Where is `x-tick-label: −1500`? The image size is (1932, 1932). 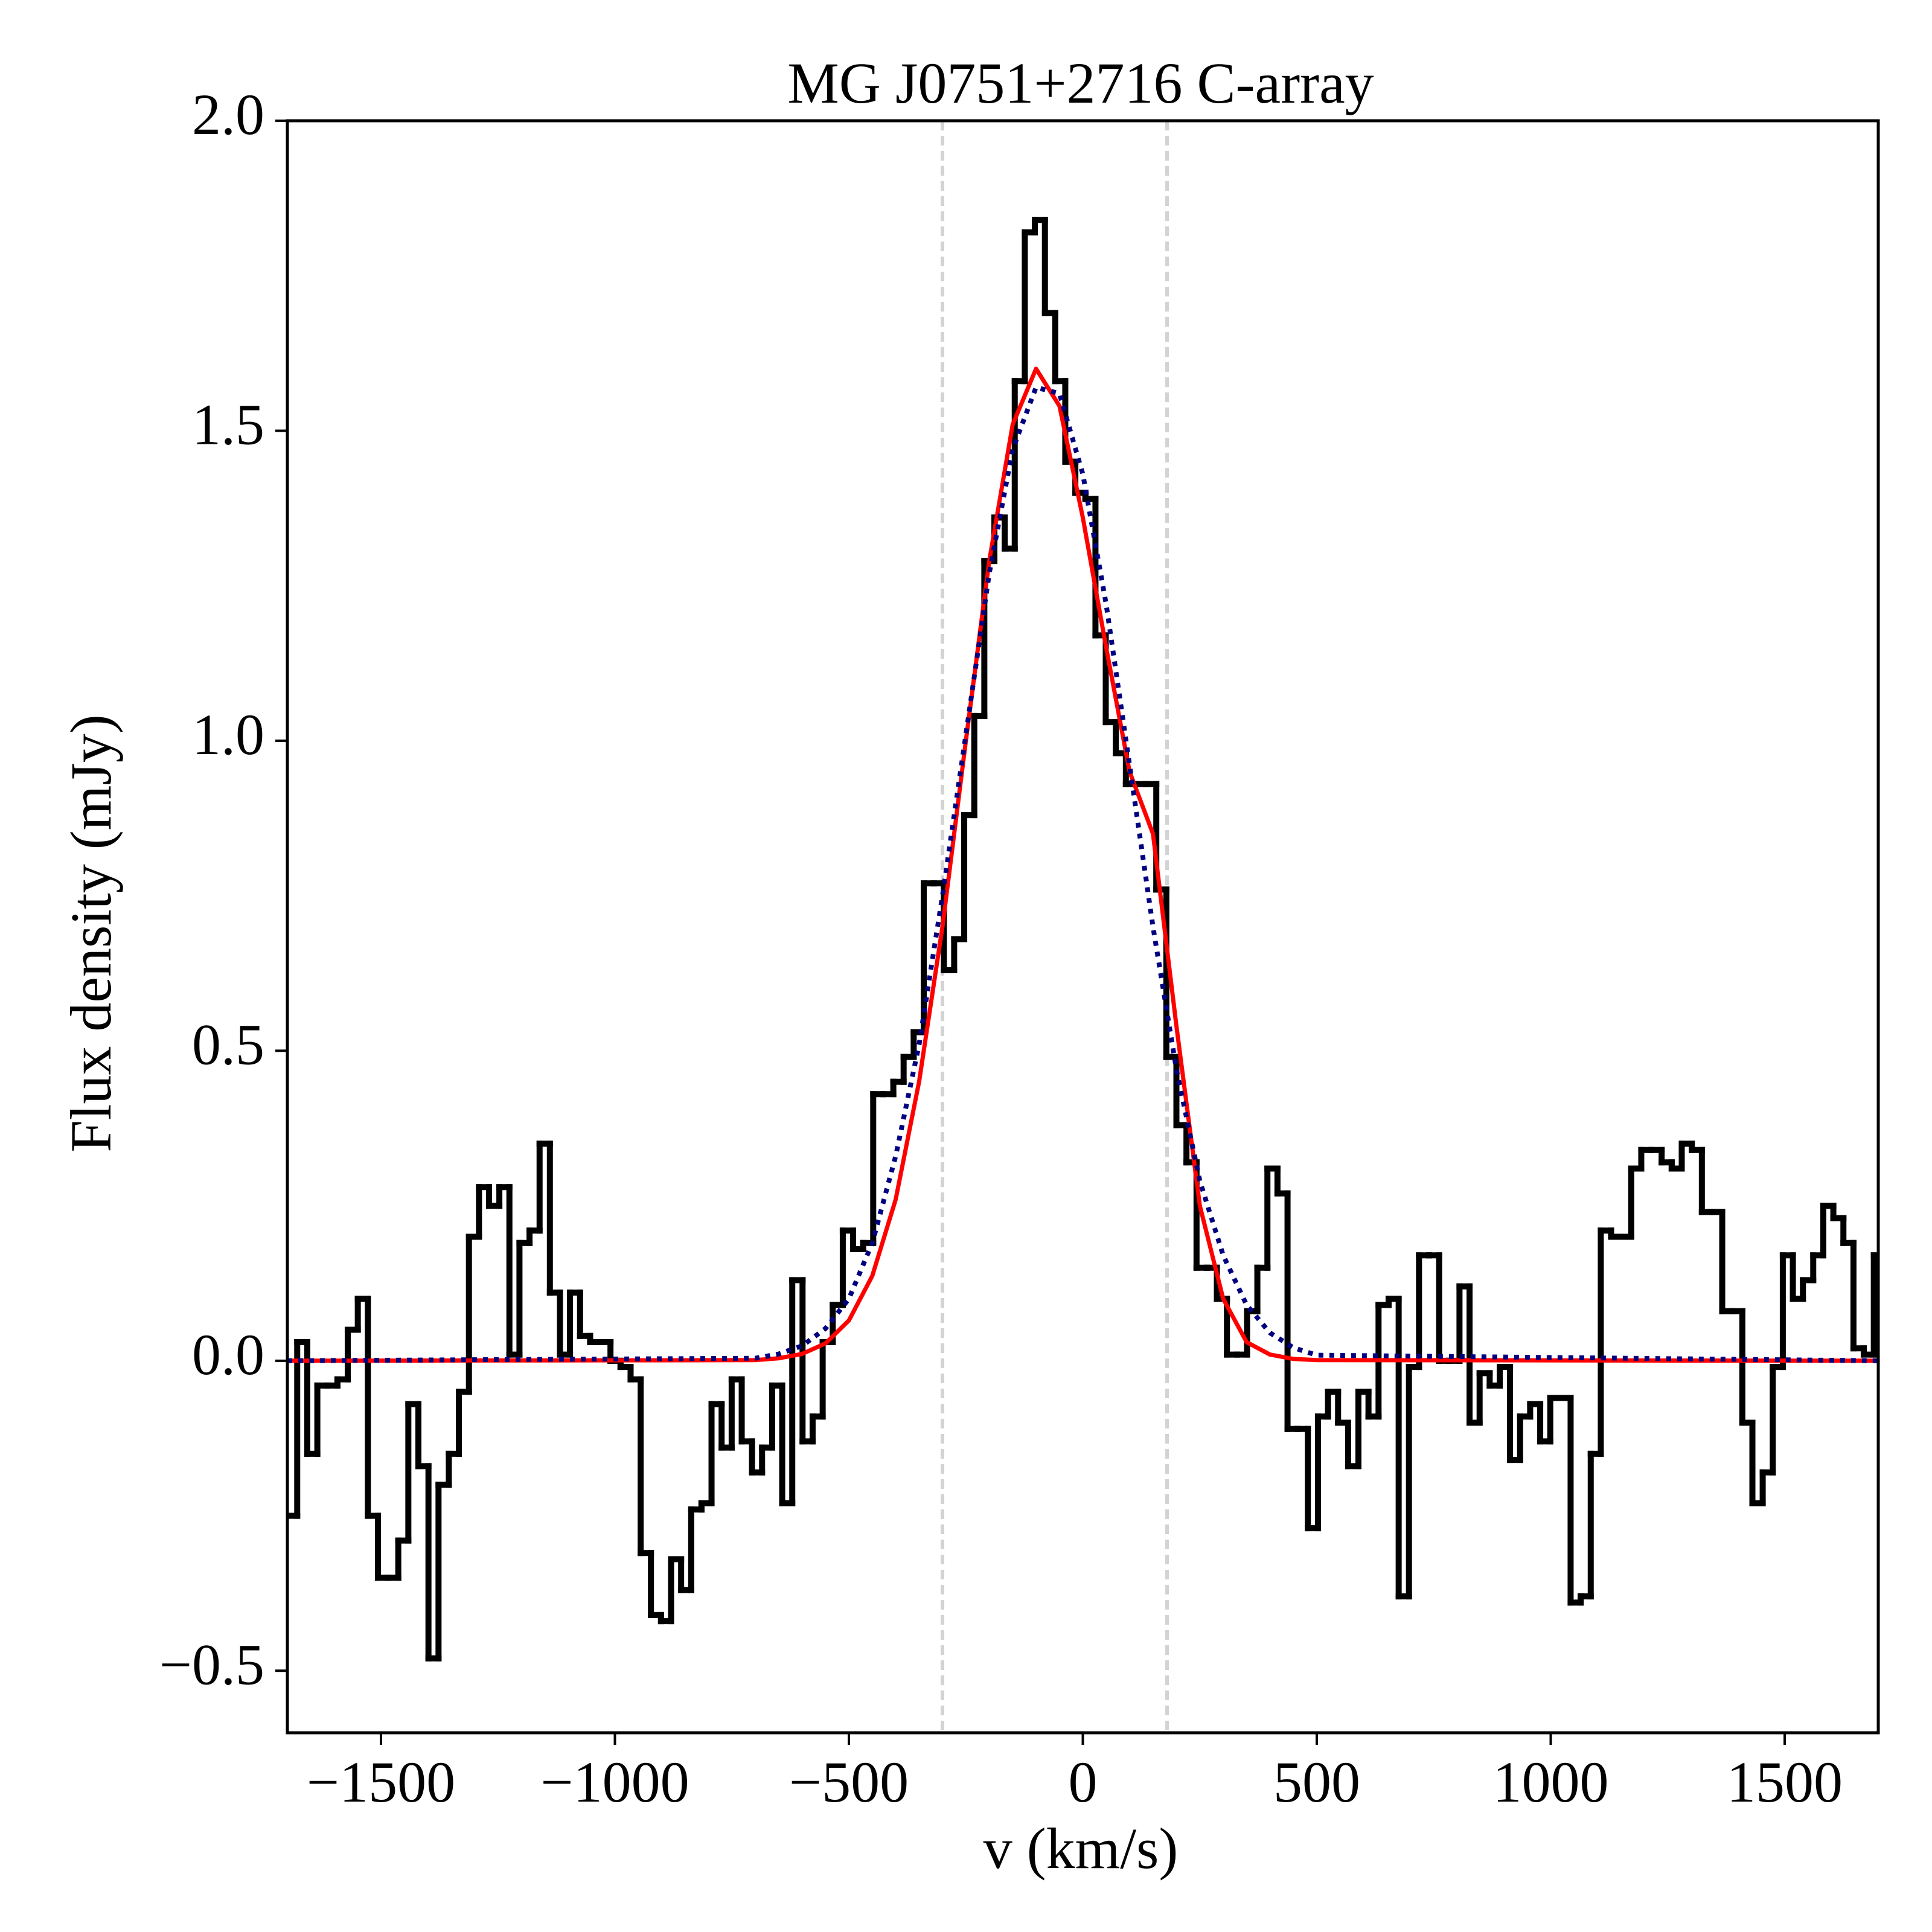
x-tick-label: −1500 is located at coordinates (381, 1782).